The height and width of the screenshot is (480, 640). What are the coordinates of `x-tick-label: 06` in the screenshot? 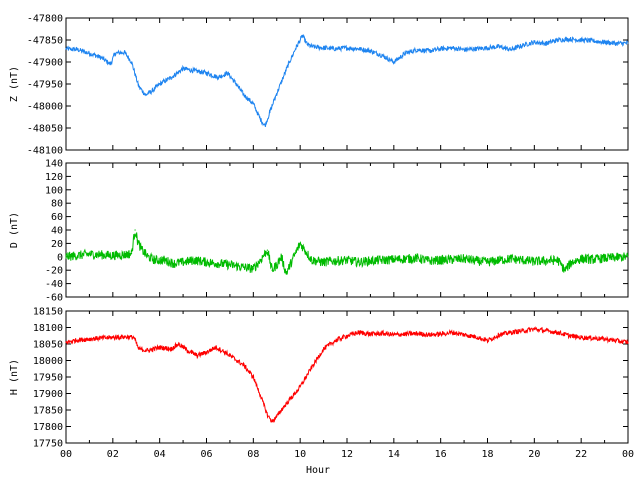 It's located at (206, 454).